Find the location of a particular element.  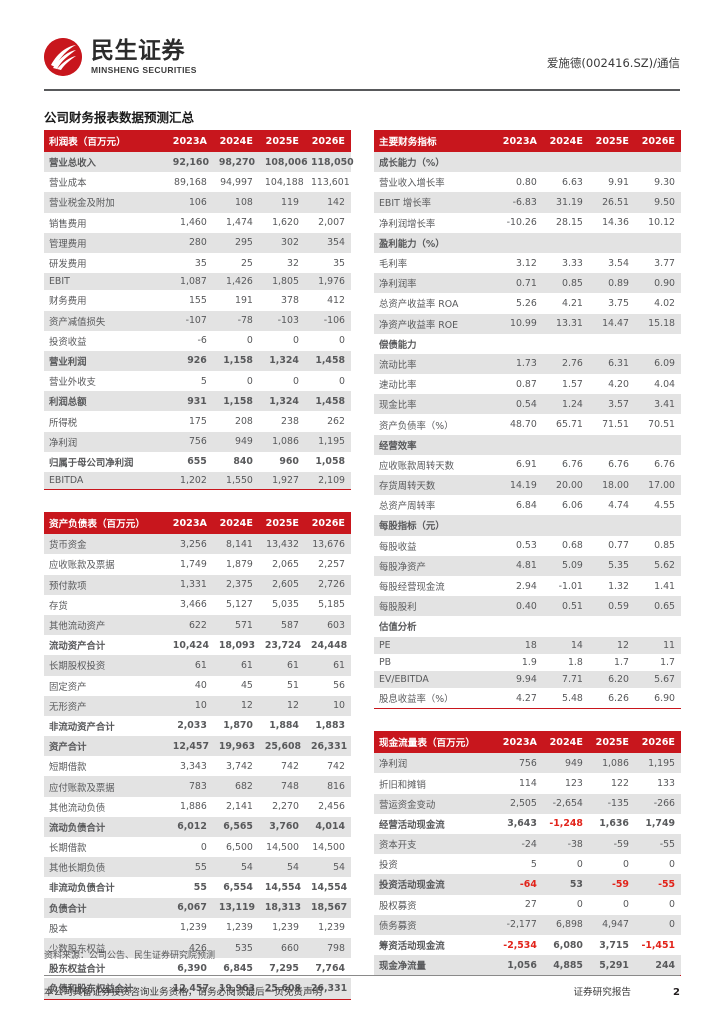

cell-2024e: 123 is located at coordinates (565, 783).